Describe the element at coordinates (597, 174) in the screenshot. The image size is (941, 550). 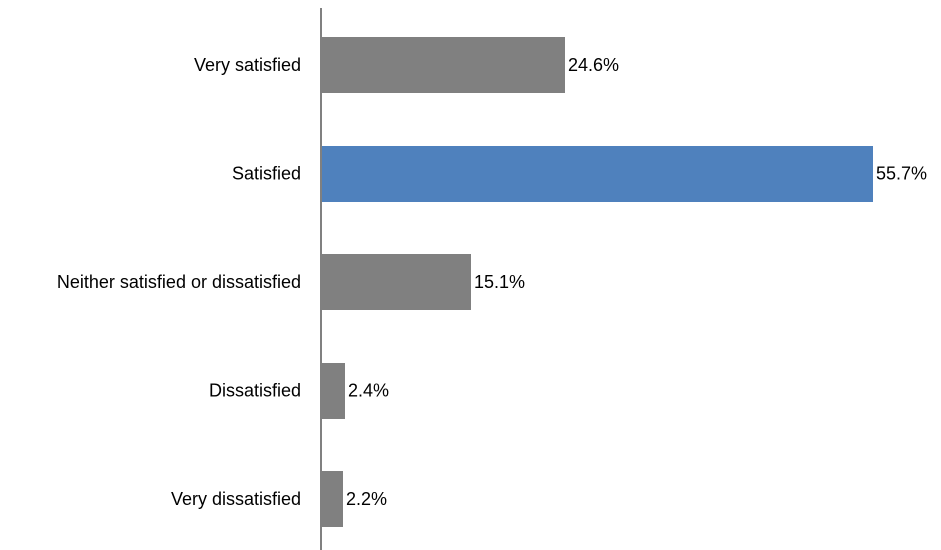
I see `bar-satisfied` at that location.